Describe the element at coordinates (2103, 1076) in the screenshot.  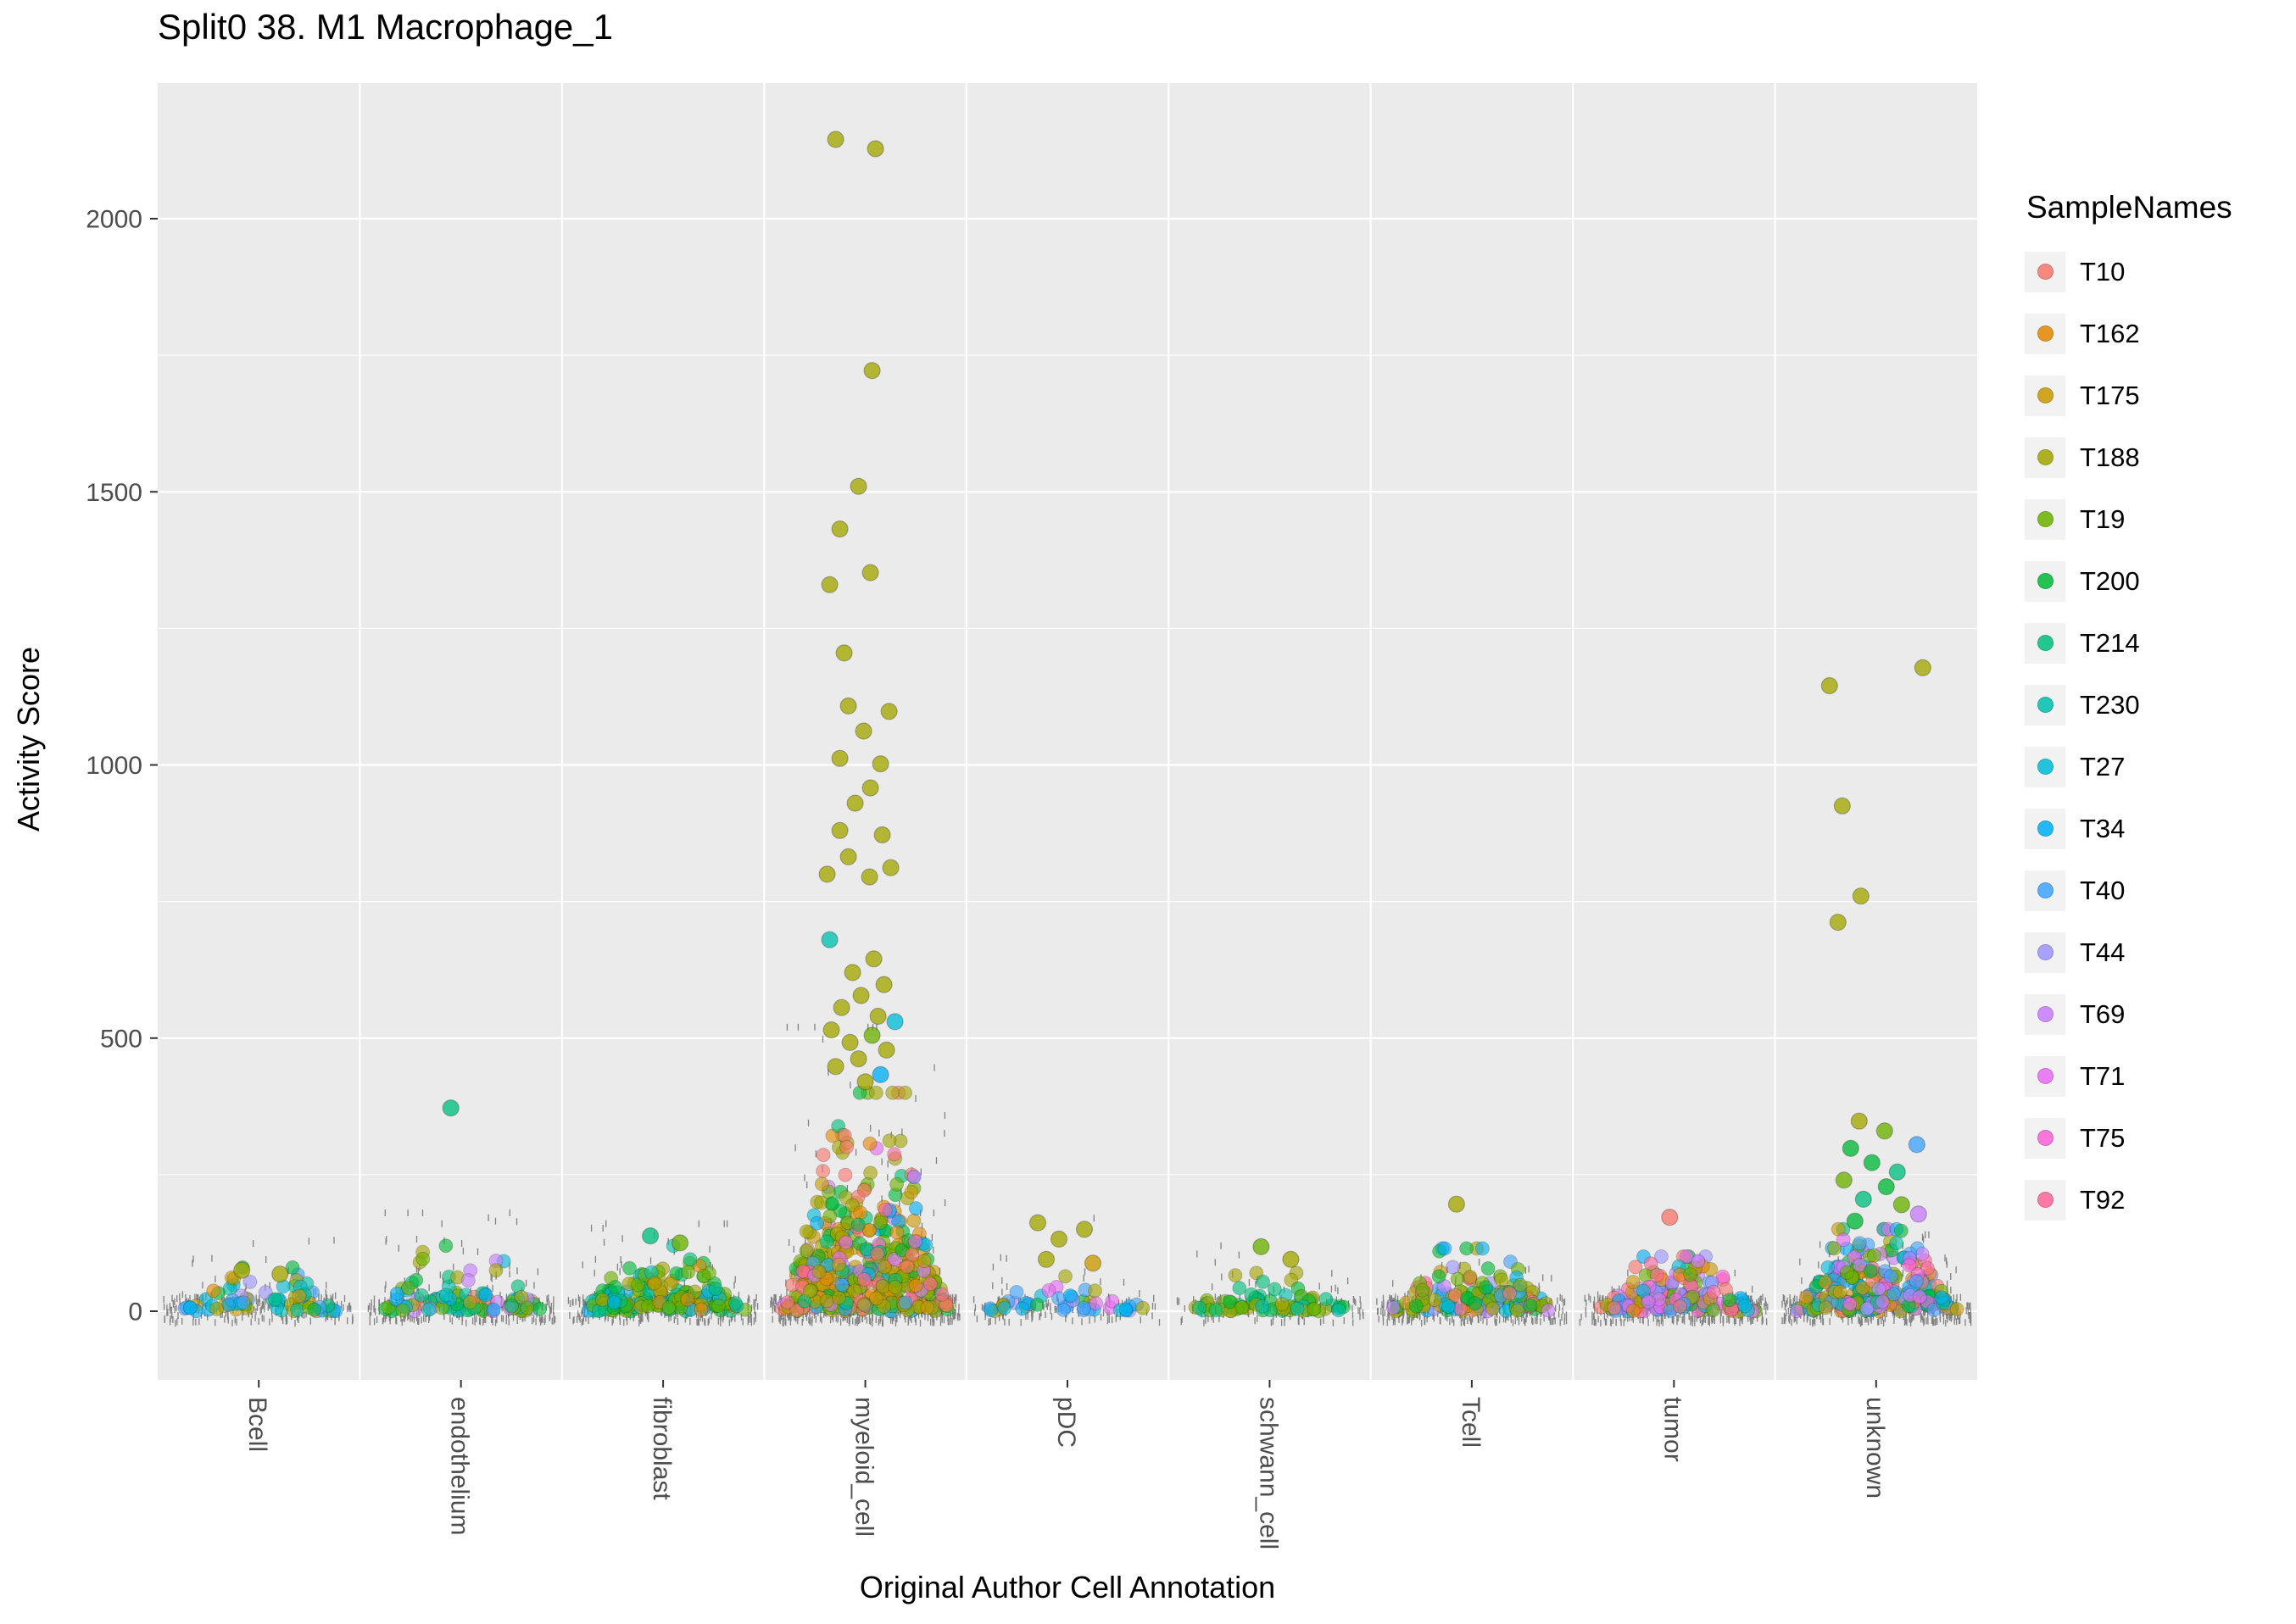
I see `legend-label: T71` at that location.